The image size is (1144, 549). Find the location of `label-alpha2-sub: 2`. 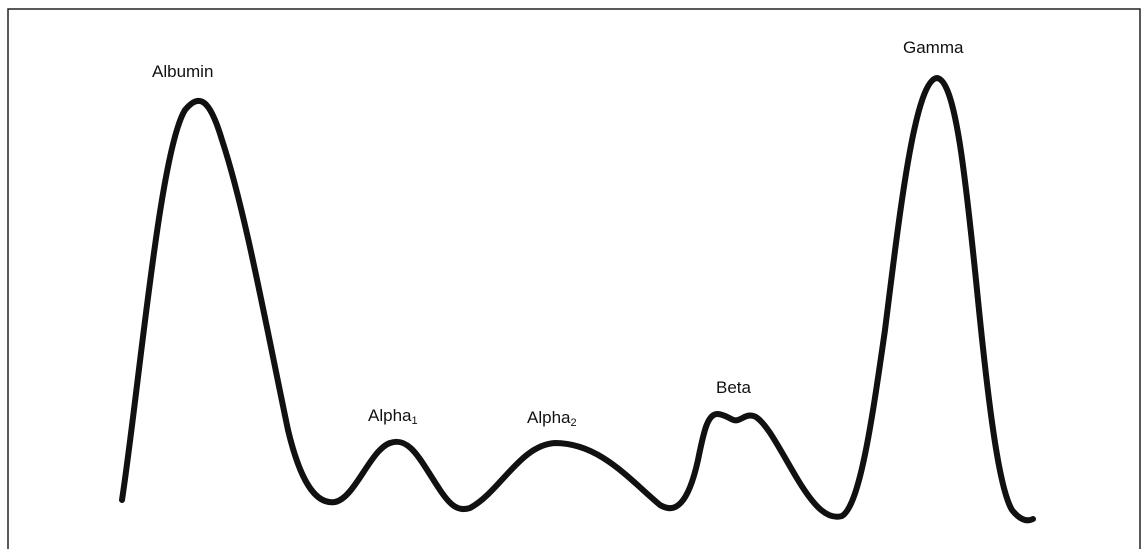

label-alpha2-sub: 2 is located at coordinates (573, 423).